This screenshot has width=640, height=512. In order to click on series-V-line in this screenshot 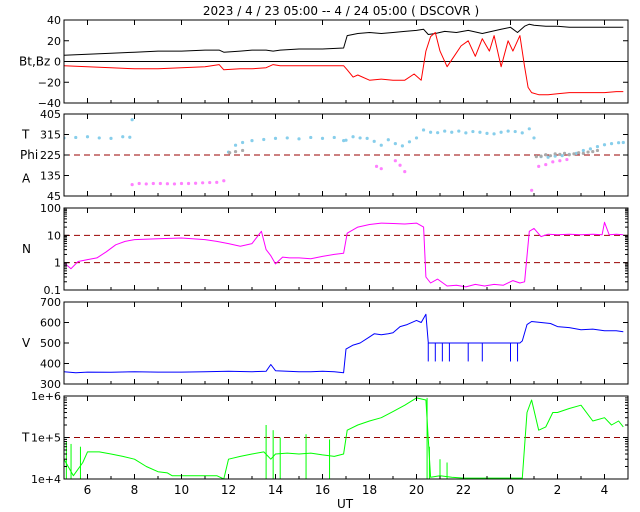, I will do `click(344, 343)`.